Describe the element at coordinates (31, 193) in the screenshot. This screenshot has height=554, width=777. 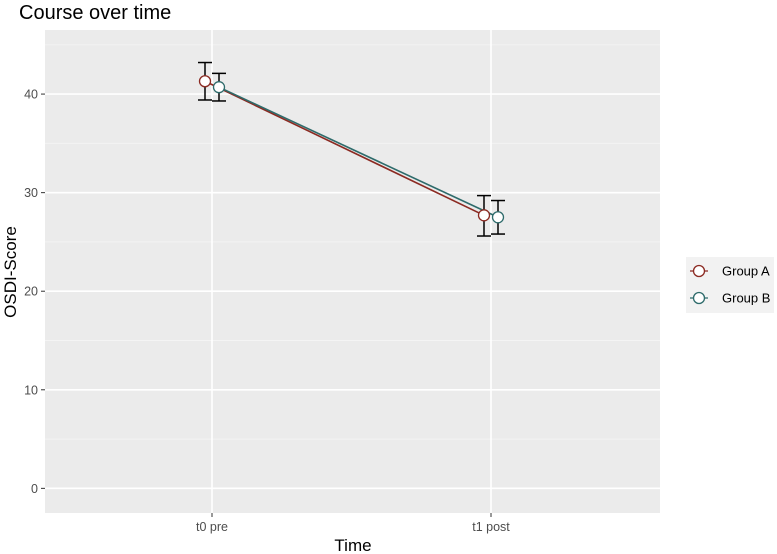
I see `y-tick-label: 30` at that location.